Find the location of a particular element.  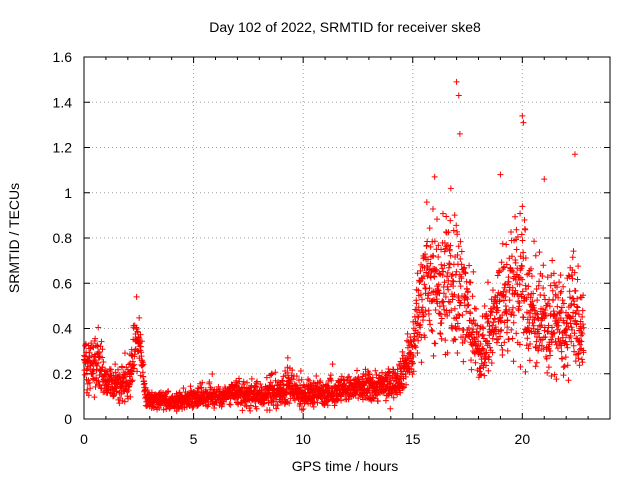

x-tick-label: 15 is located at coordinates (413, 439).